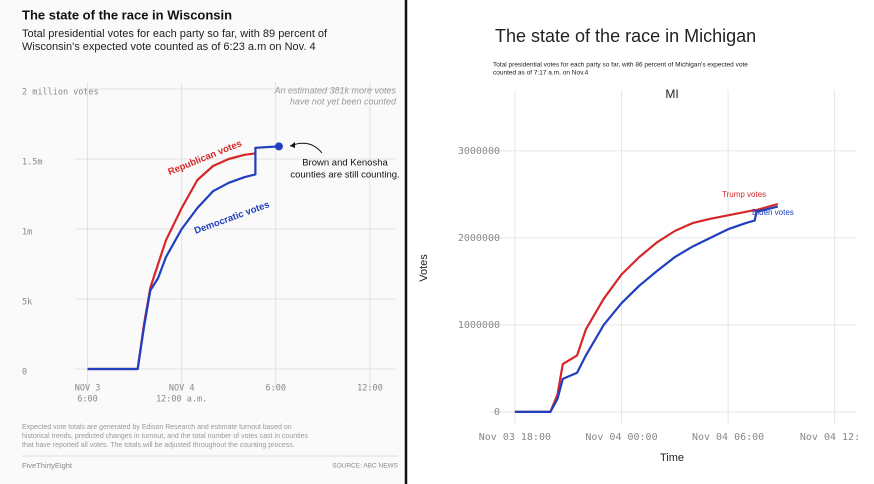  I want to click on x-tick-label: Nov 04 06:00, so click(728, 437).